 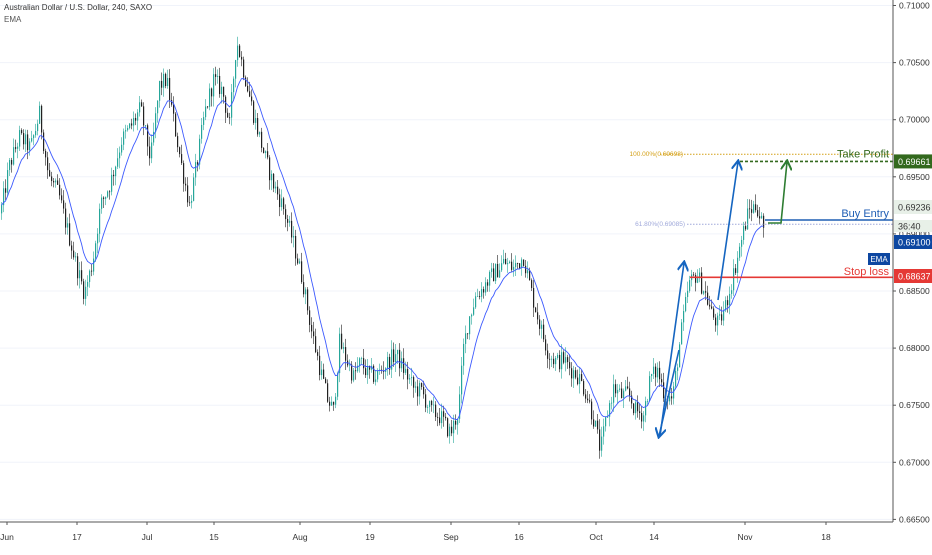 I want to click on x-tick-label: 17, so click(x=77, y=537).